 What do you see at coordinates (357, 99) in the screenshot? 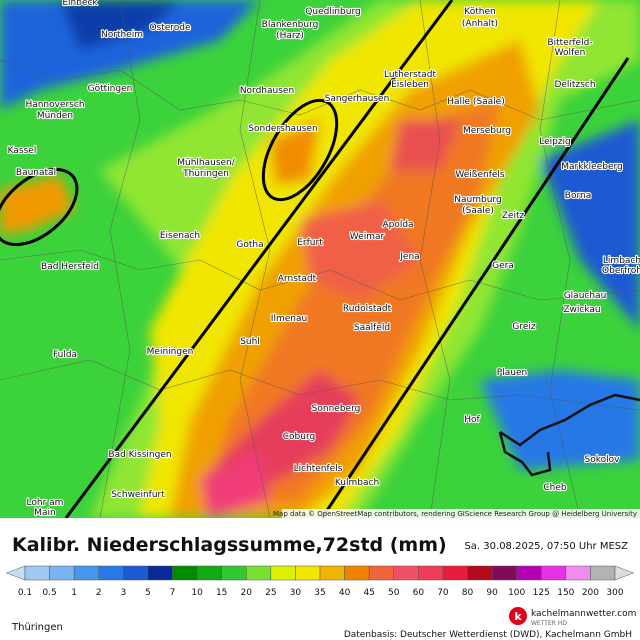
I see `city-label: Sangerhausen` at bounding box center [357, 99].